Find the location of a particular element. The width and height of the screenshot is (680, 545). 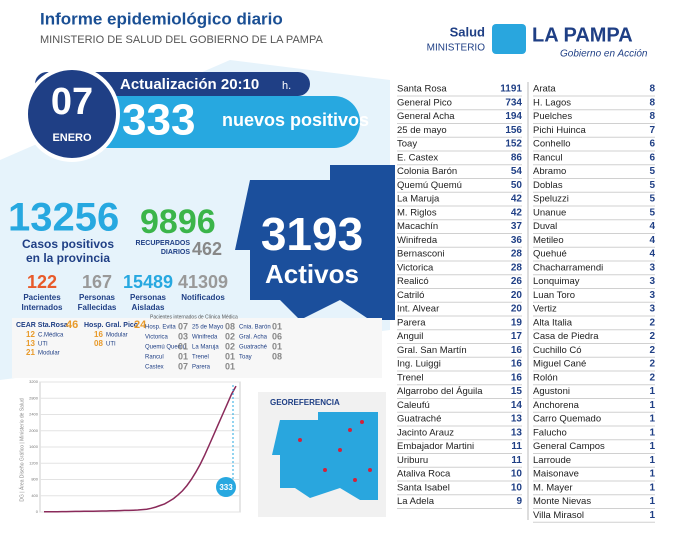

case-dots is located at coordinates (335, 451).